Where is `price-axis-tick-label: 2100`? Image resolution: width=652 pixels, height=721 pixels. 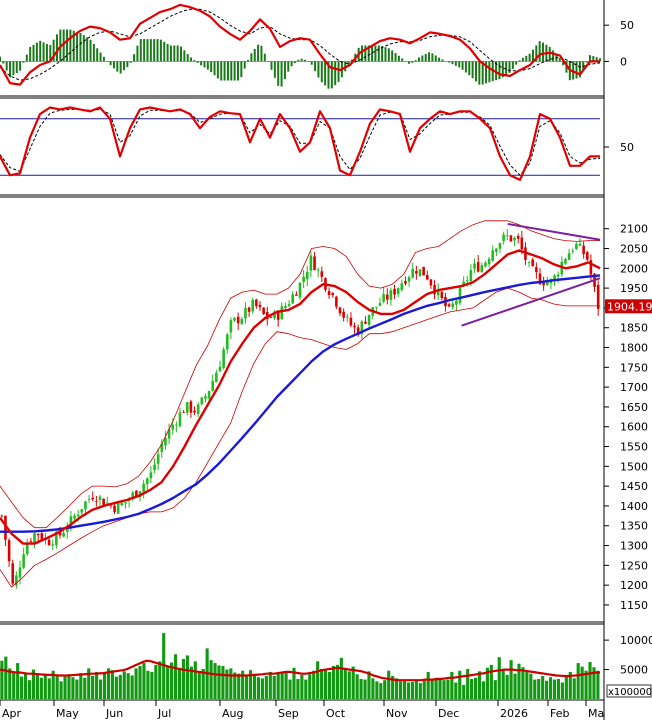
price-axis-tick-label: 2100 is located at coordinates (634, 229).